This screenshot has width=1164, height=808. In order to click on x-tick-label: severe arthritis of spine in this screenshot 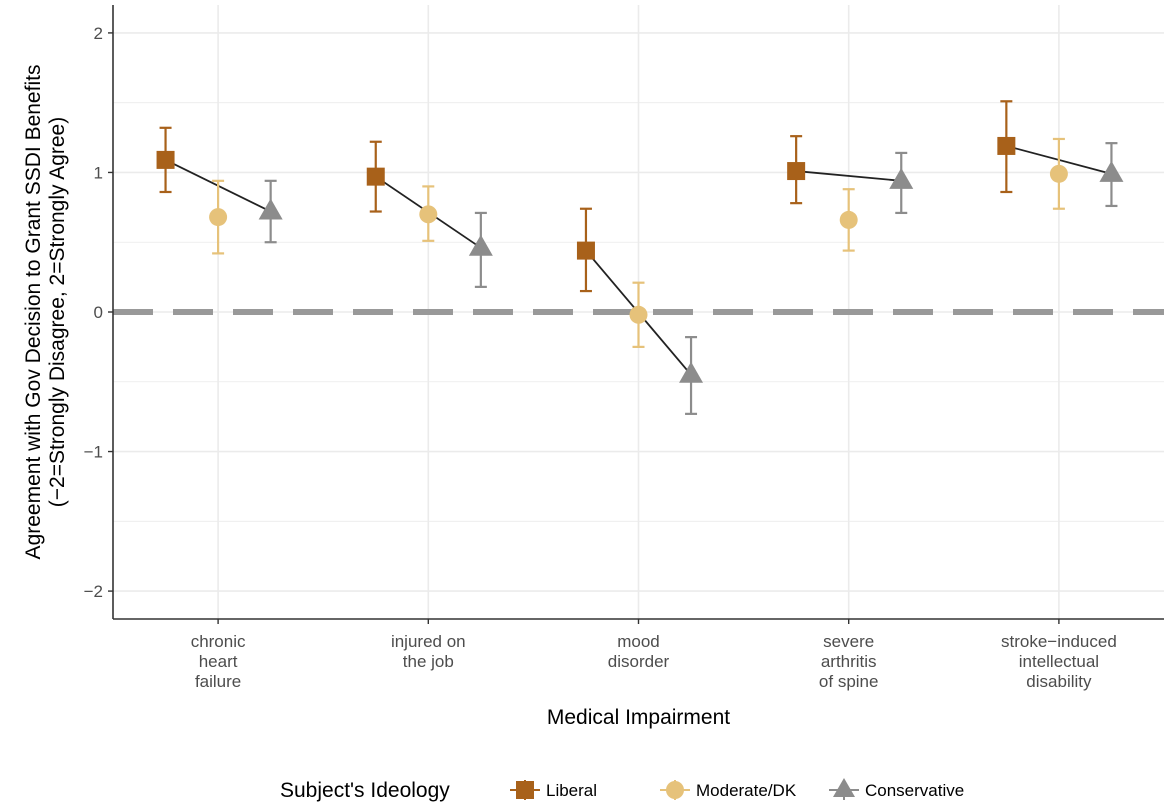, I will do `click(849, 661)`.